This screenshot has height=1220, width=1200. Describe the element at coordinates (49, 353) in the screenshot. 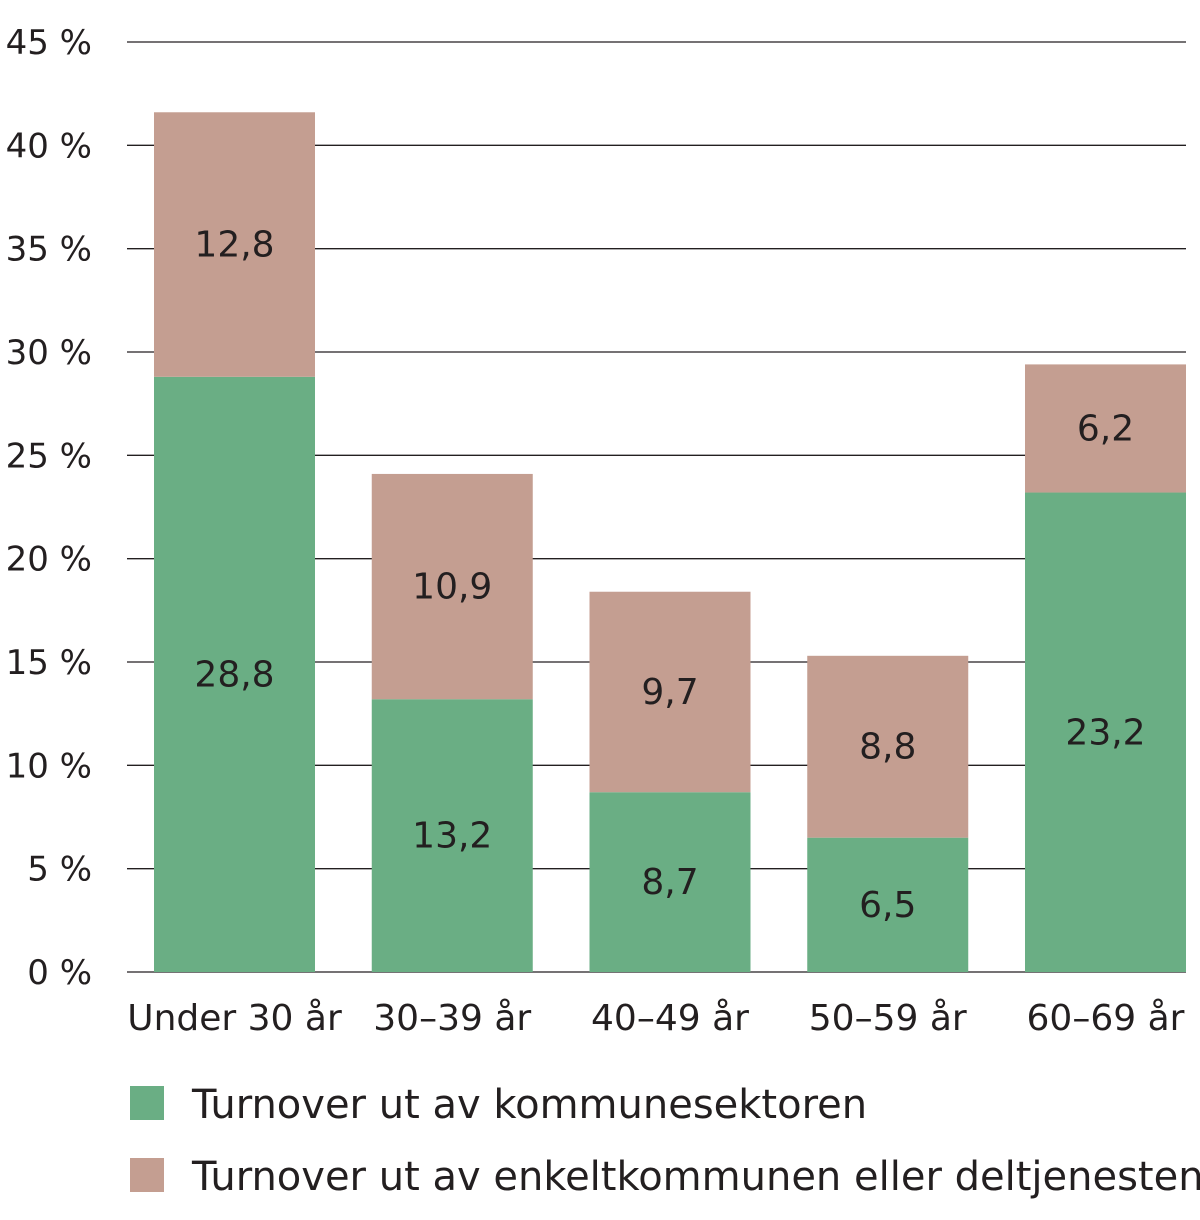

I see `y-tick-label: 30 %` at that location.